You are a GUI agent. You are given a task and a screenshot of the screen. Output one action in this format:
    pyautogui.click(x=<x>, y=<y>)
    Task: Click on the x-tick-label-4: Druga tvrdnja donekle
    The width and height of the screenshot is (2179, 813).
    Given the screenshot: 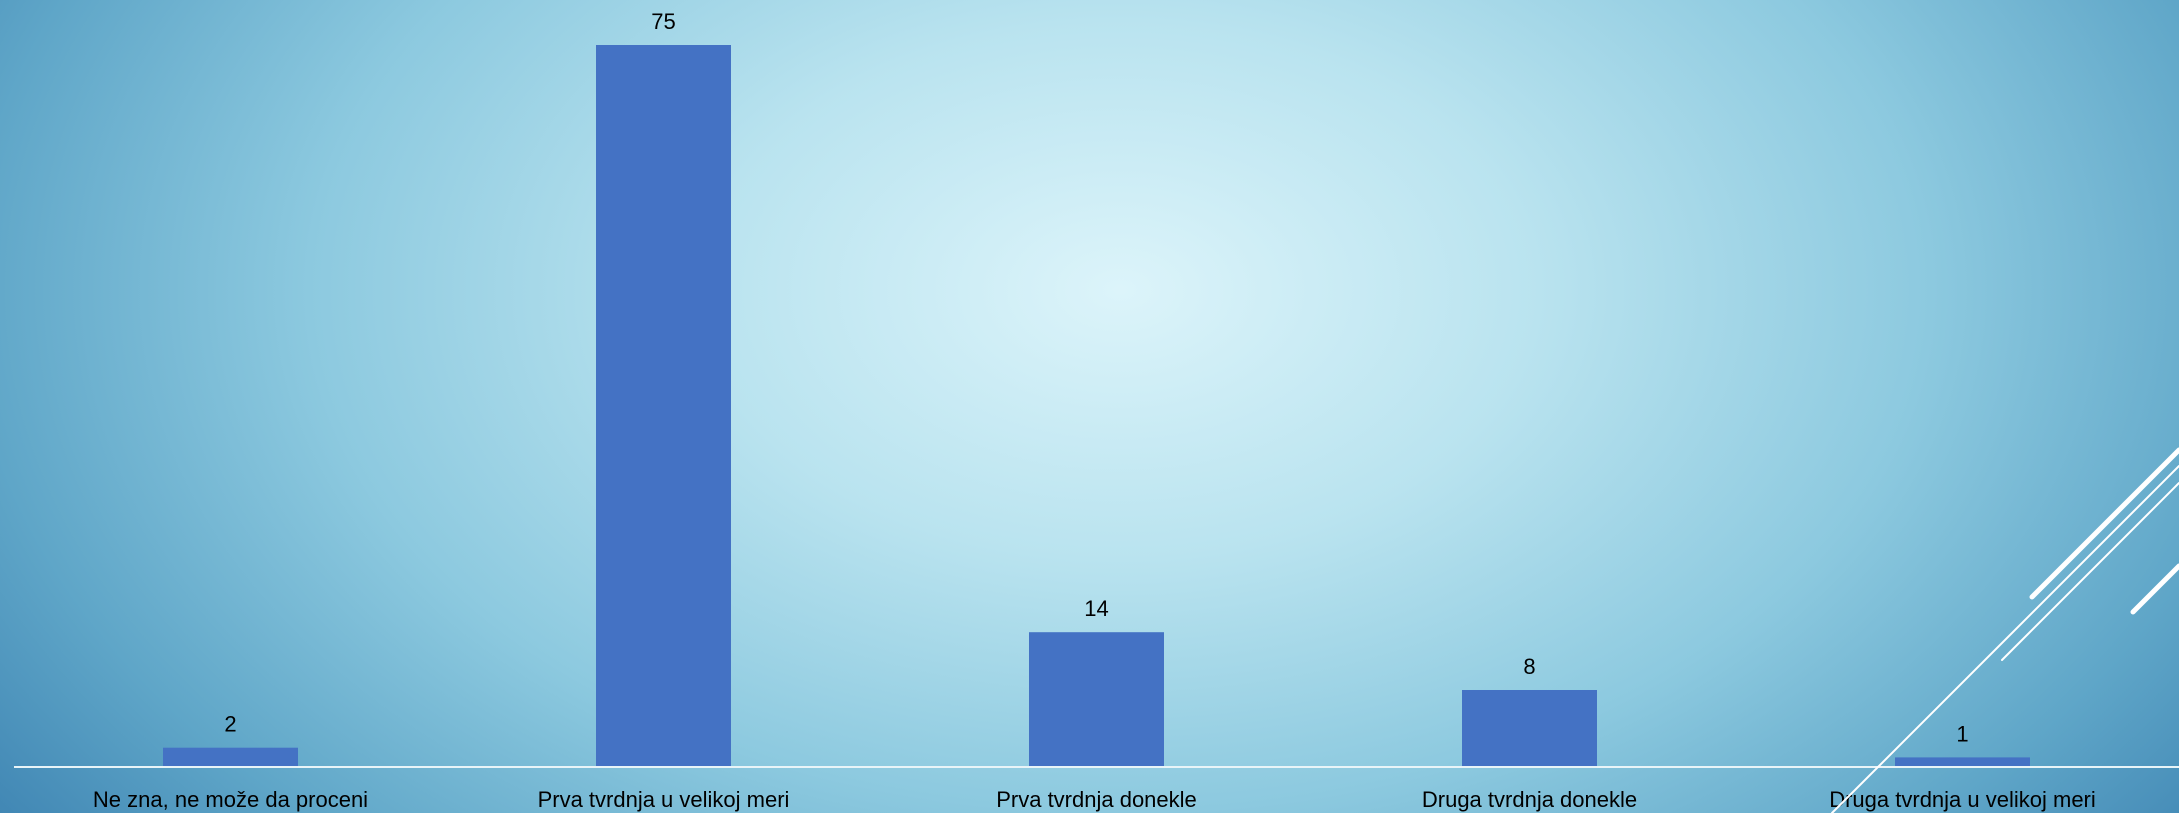 What is the action you would take?
    pyautogui.click(x=1529, y=799)
    